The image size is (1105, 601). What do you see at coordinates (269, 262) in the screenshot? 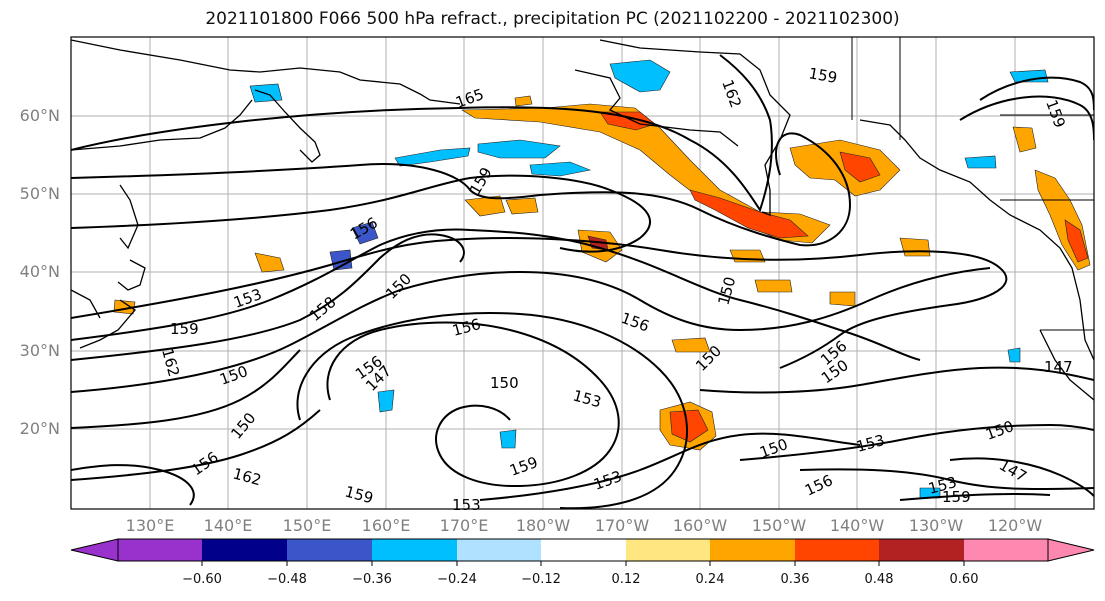
I see `precip-japan` at bounding box center [269, 262].